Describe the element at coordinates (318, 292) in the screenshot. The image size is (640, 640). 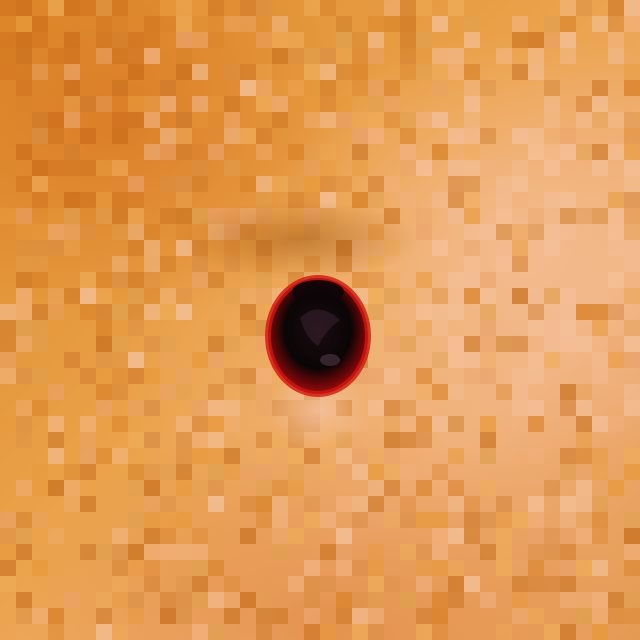
I see `ladybug-head` at that location.